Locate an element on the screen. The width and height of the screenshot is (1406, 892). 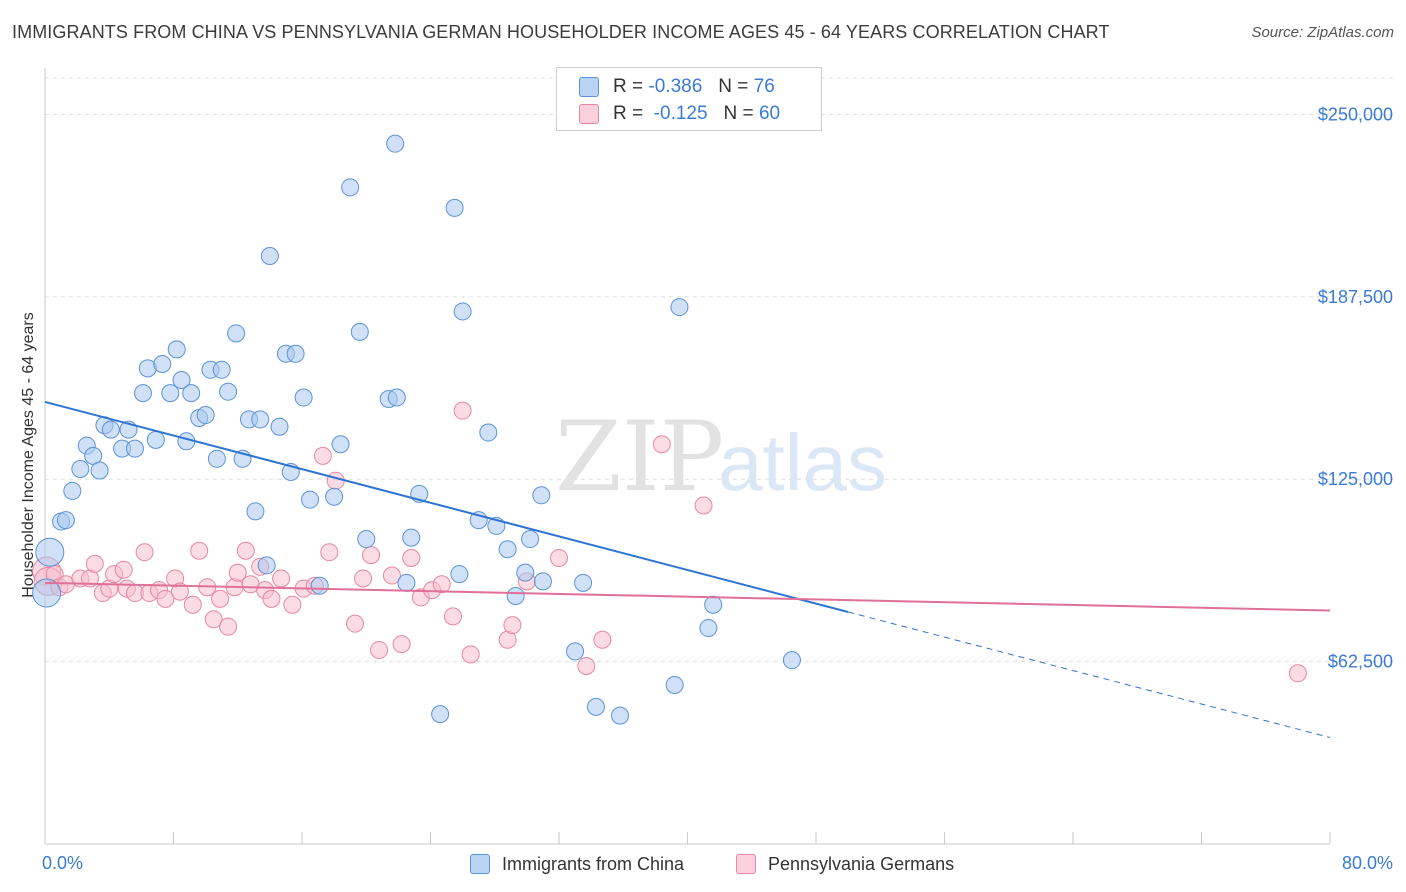
source-label: Source: ZipAtlas.com is located at coordinates (1322, 32).